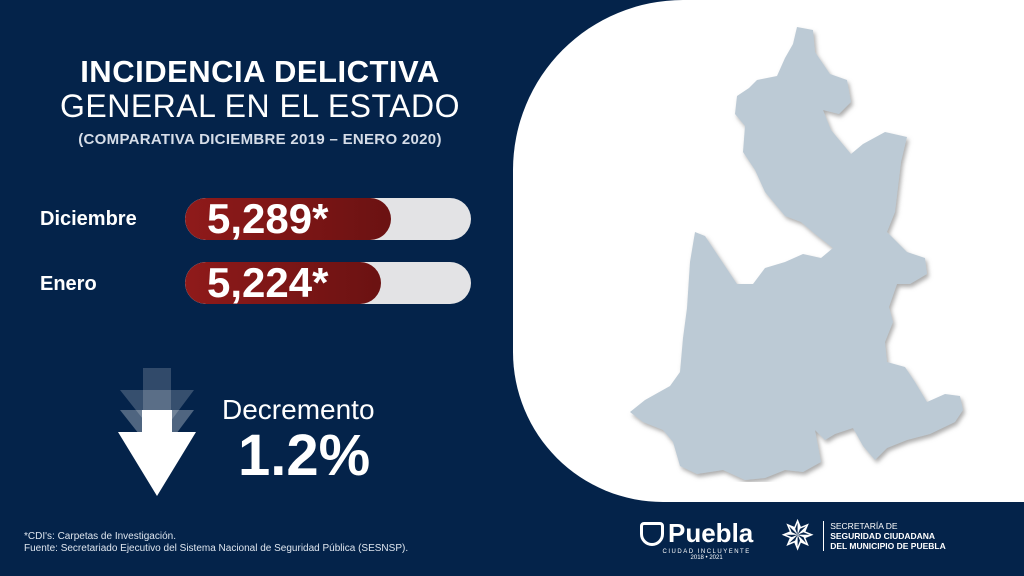  Describe the element at coordinates (88, 219) in the screenshot. I see `row-label-diciembre: Diciembre` at that location.